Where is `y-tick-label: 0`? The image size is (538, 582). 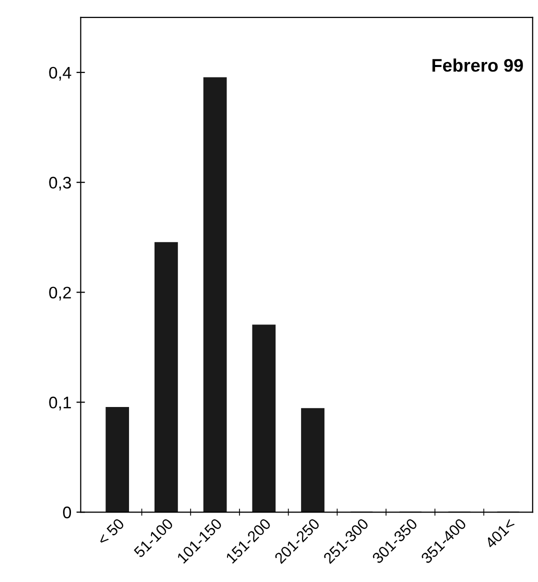
y-tick-label: 0 is located at coordinates (67, 512).